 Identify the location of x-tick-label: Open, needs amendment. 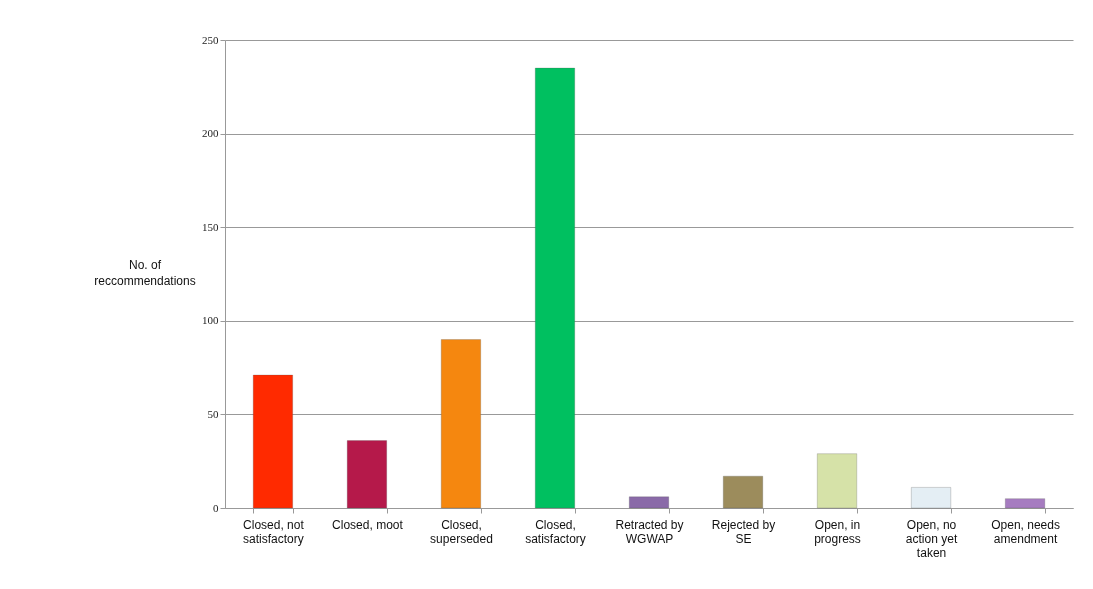
(1025, 531).